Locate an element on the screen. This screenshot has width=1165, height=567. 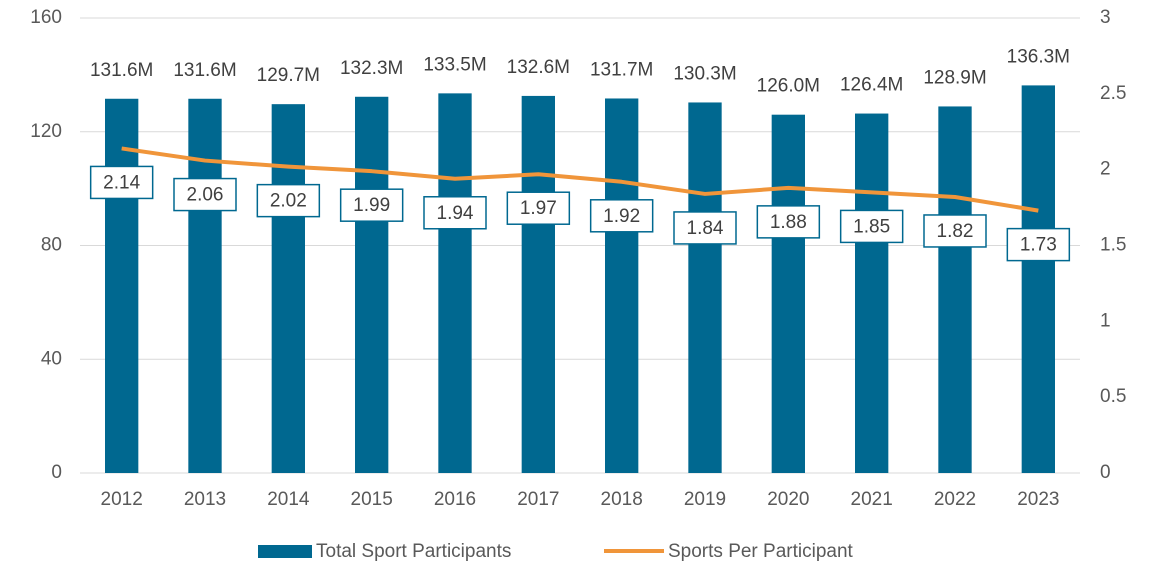
x-tick-label: 2015 is located at coordinates (372, 499).